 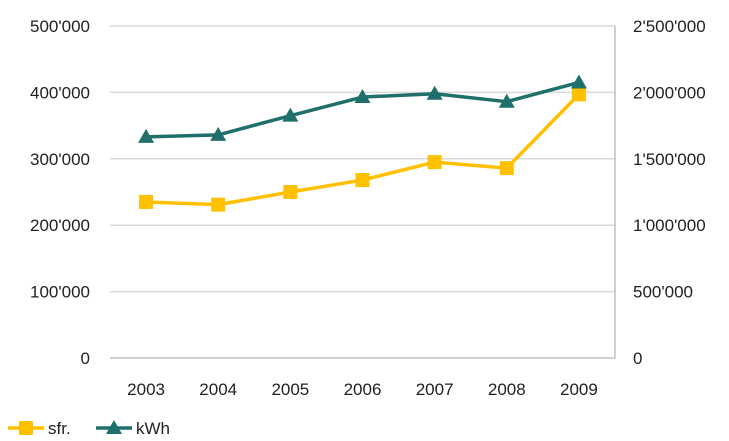 I want to click on legend-entry: sfr., so click(x=39, y=428).